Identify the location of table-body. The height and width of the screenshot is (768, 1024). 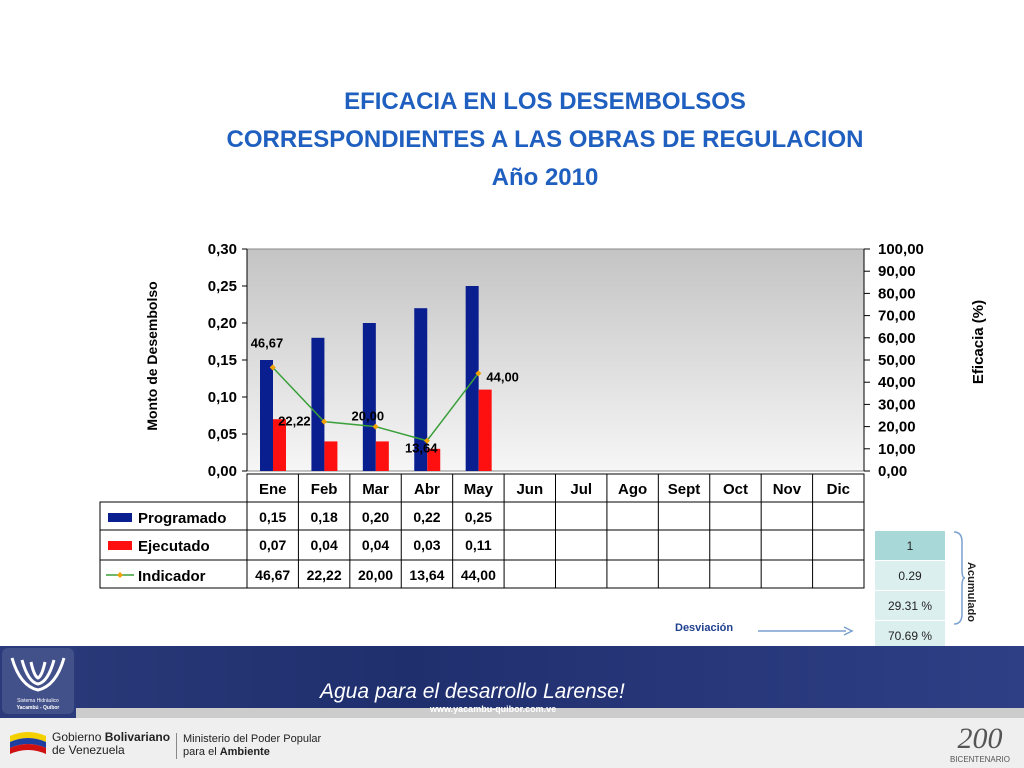
(482, 545).